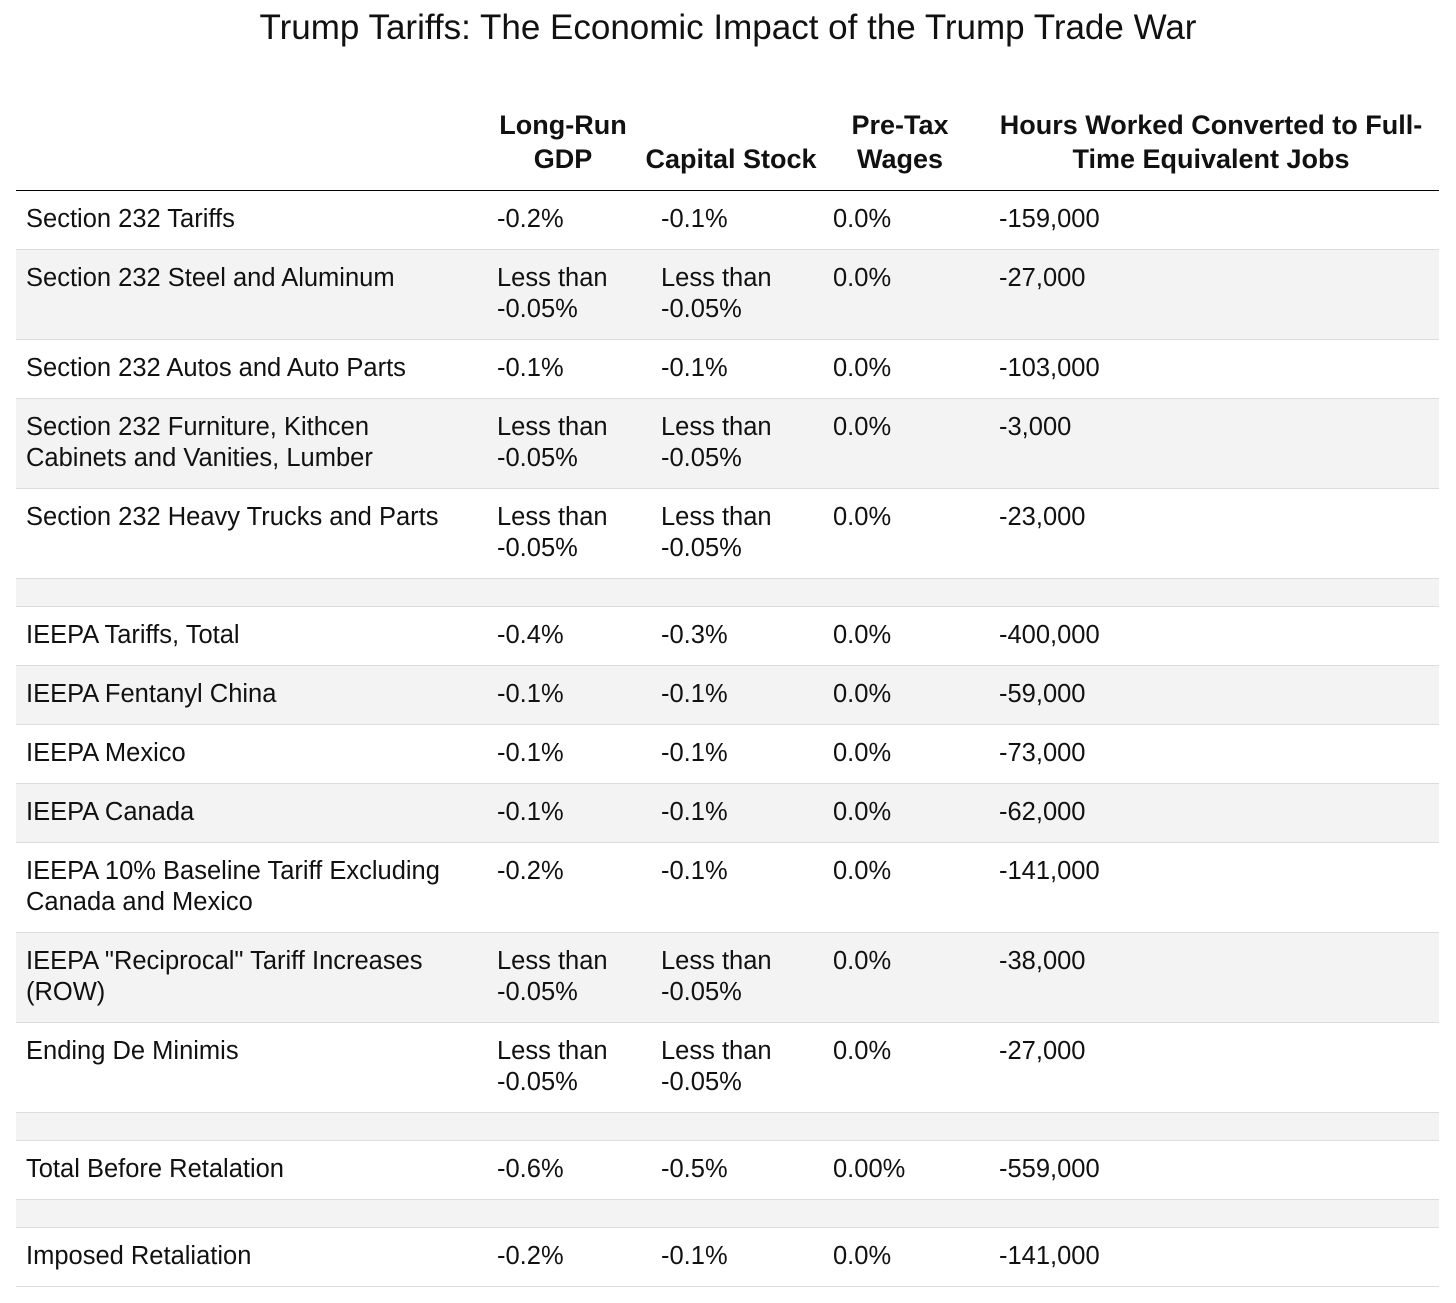 This screenshot has height=1303, width=1456. Describe the element at coordinates (1211, 754) in the screenshot. I see `cell-fte-jobs: -73,000` at that location.